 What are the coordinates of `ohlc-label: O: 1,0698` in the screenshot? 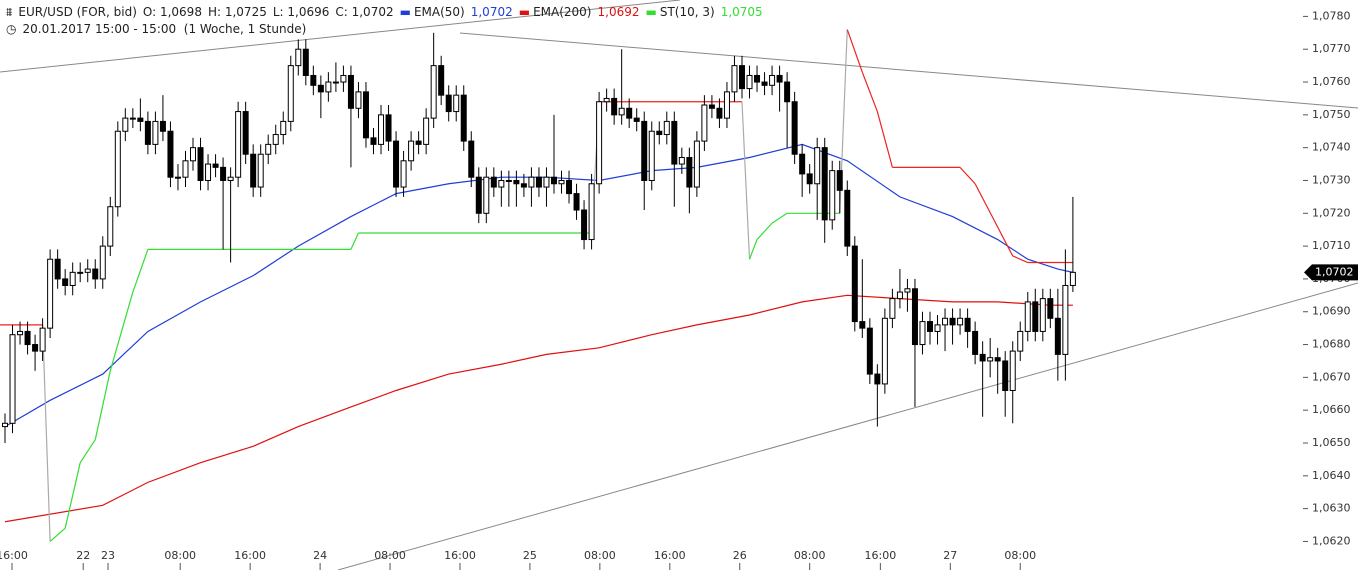 It's located at (172, 12).